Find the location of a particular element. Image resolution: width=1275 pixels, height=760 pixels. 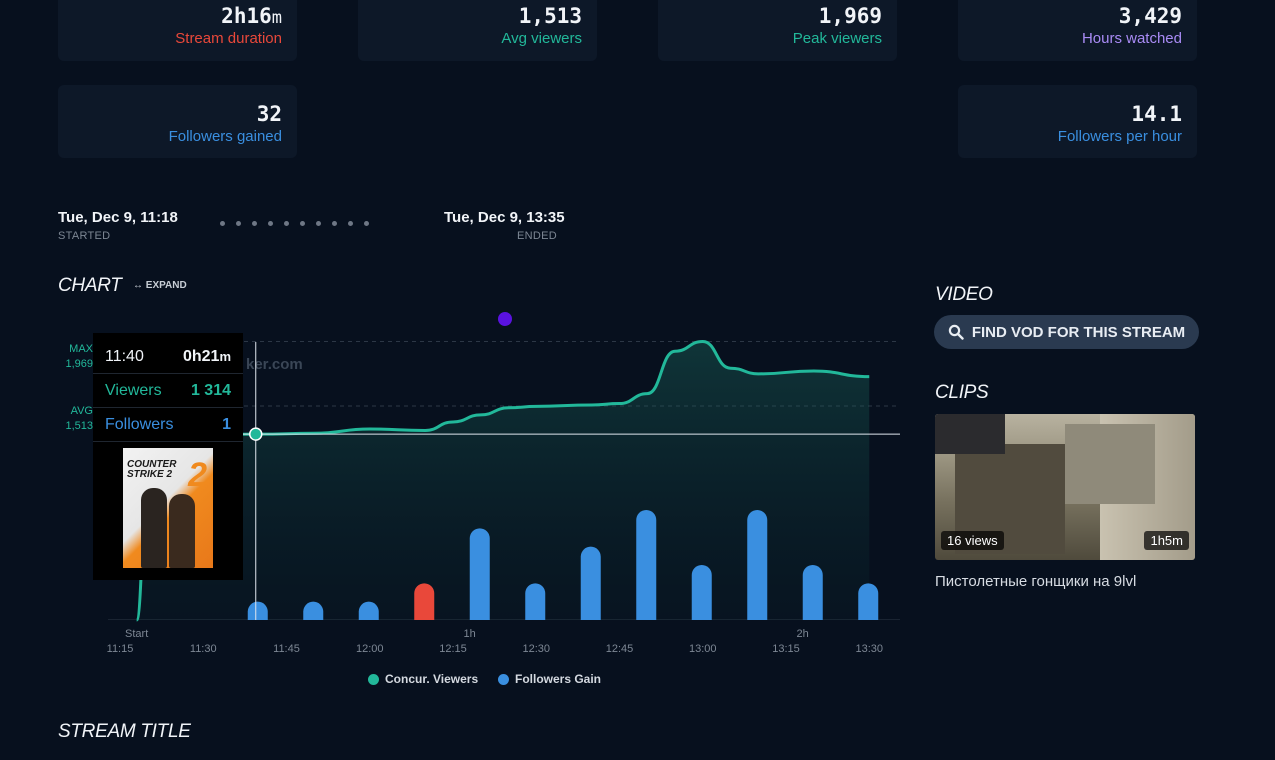

x-tick-label: 11:30 is located at coordinates (203, 649).